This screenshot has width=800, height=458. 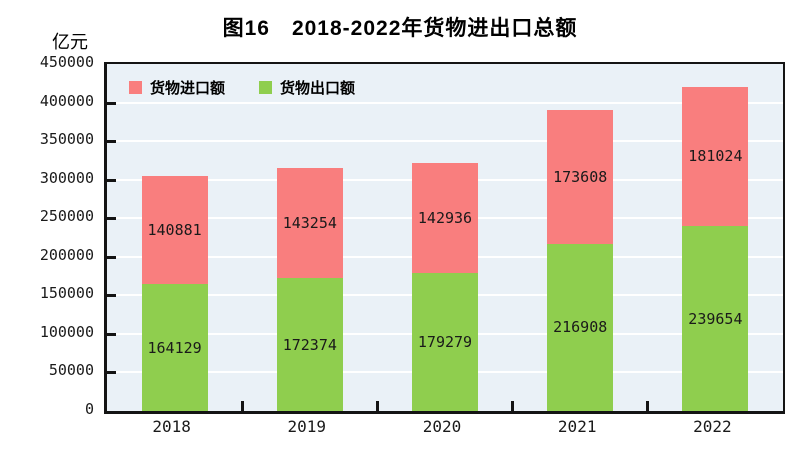 I want to click on bar-value-label: 164129, so click(x=174, y=347).